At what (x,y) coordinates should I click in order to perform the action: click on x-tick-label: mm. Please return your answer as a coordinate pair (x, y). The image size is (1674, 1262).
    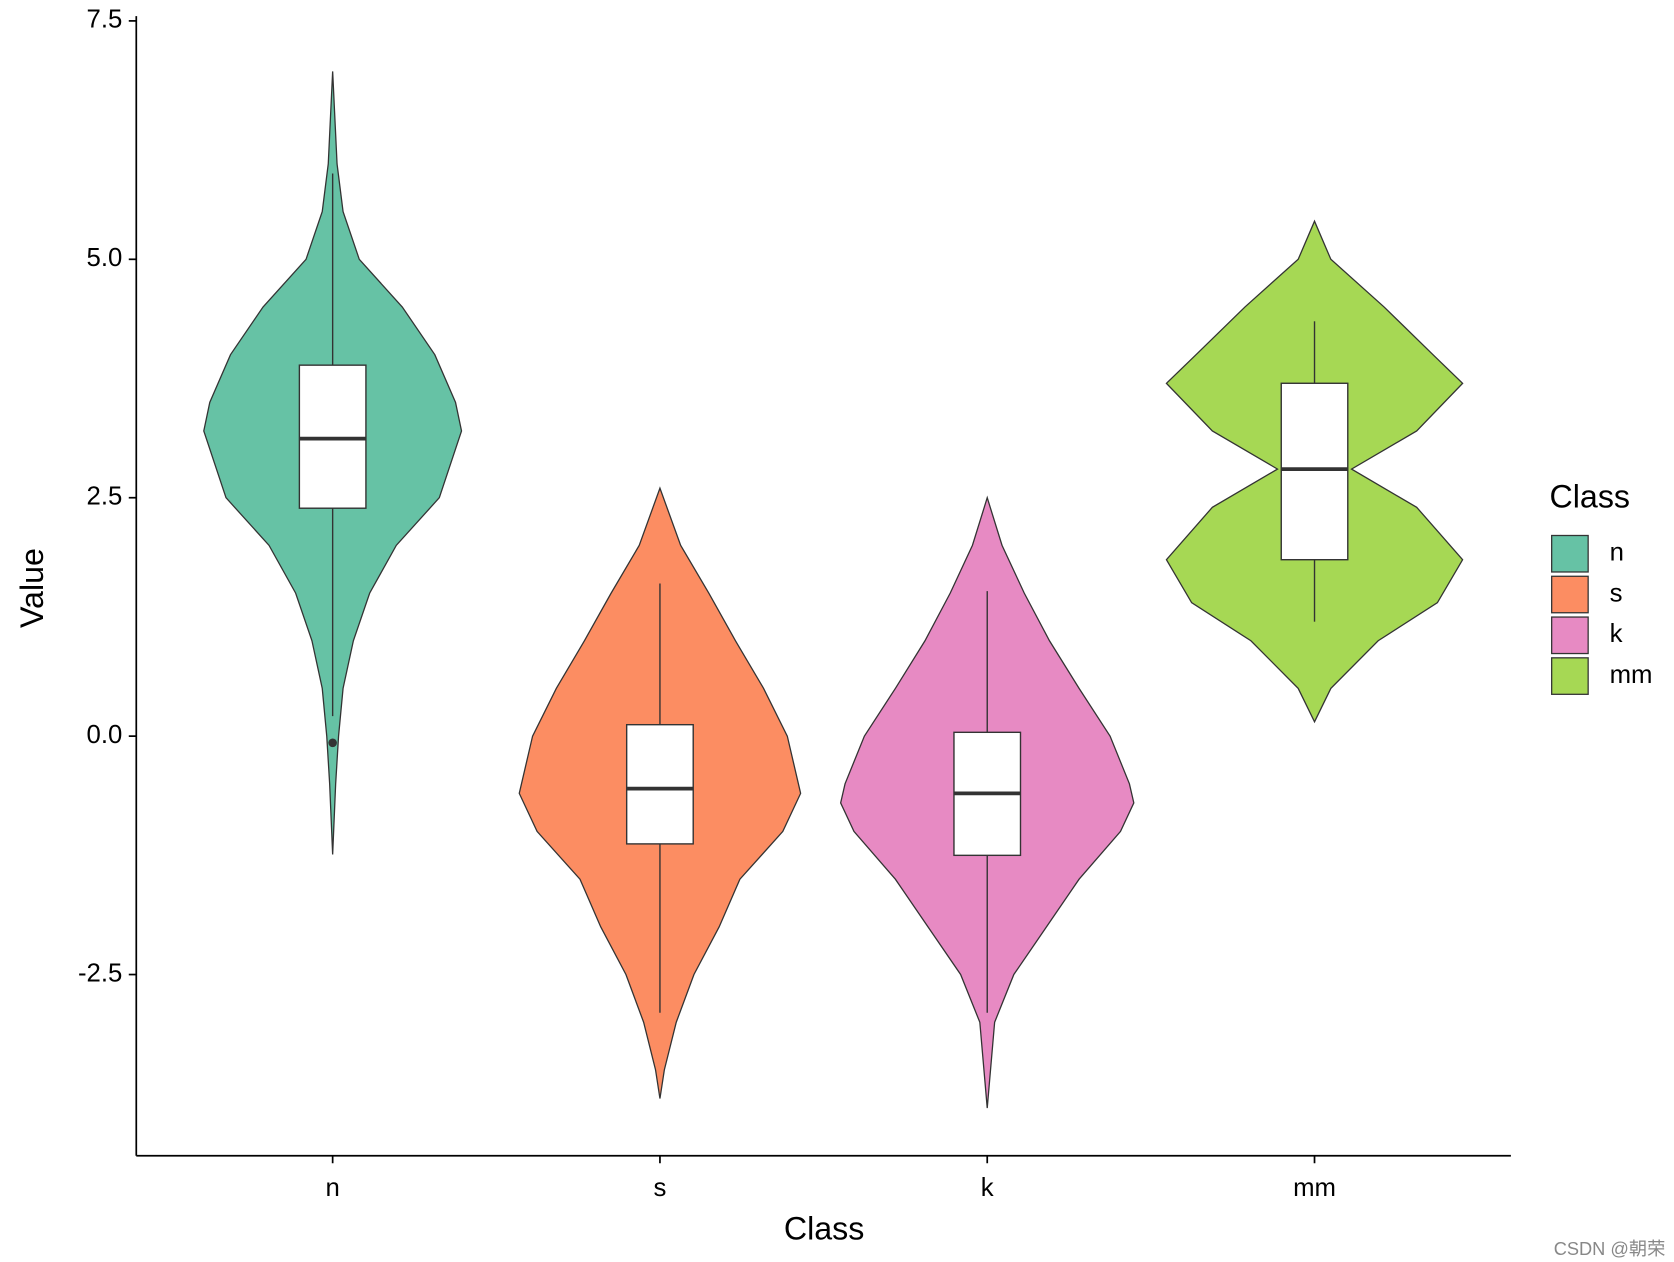
    Looking at the image, I should click on (1314, 1188).